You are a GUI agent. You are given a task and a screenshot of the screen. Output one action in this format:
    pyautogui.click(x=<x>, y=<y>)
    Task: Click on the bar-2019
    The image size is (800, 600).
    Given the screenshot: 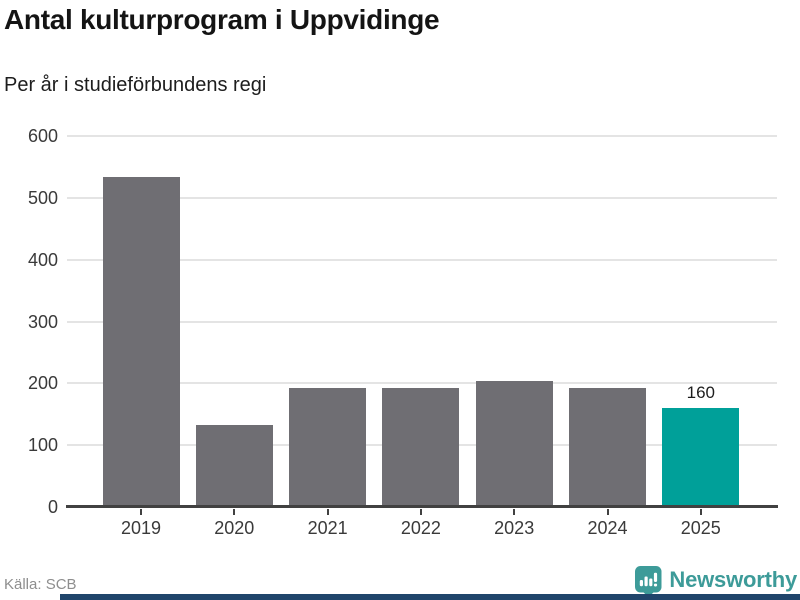 What is the action you would take?
    pyautogui.click(x=141, y=341)
    